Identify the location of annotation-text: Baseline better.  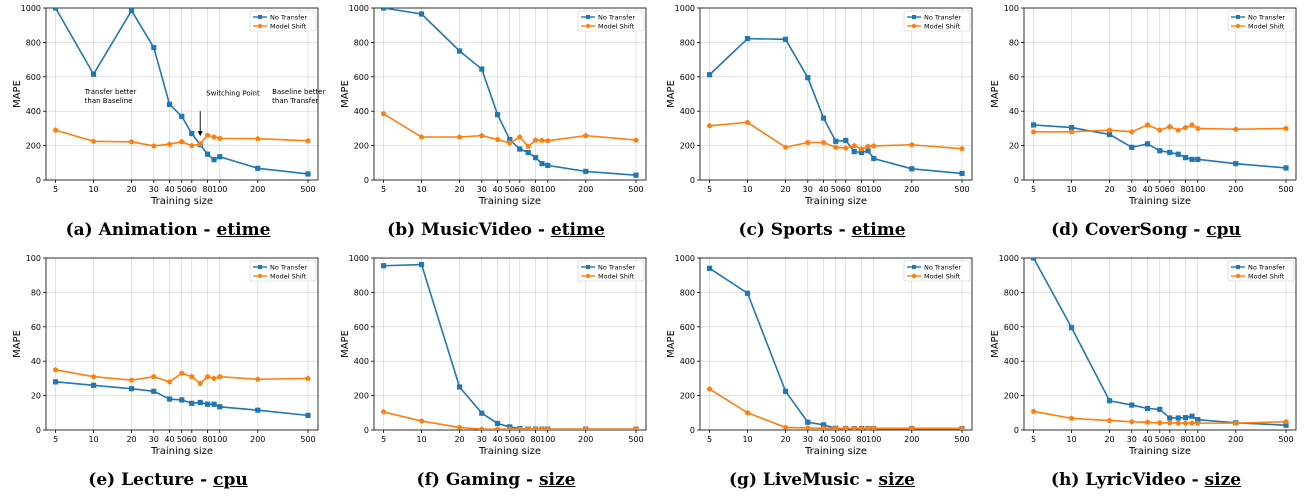
(298, 92).